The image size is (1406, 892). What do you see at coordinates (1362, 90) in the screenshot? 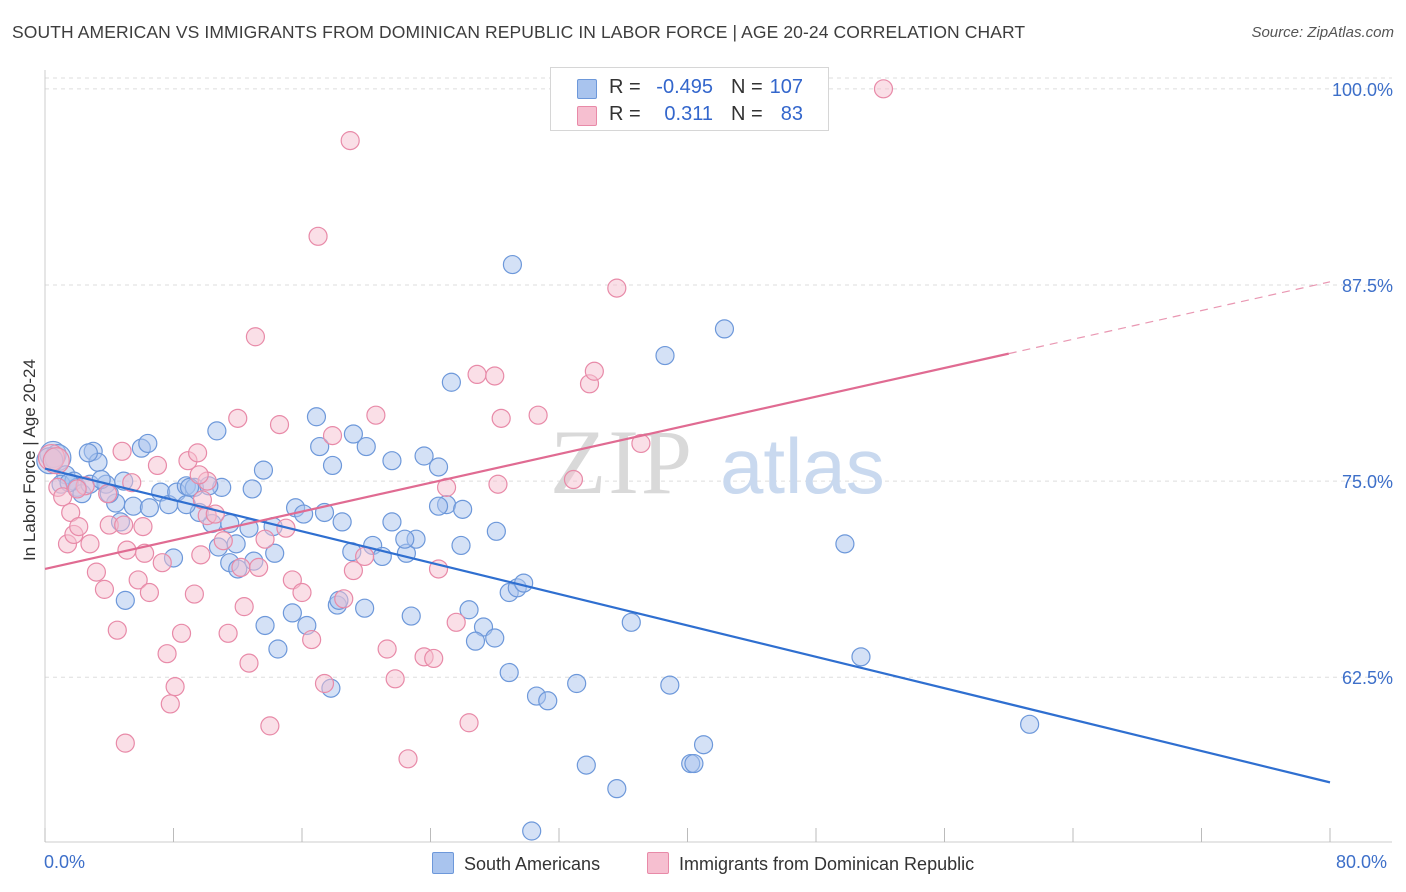
I see `y-tick-label: 100.0%` at bounding box center [1362, 90].